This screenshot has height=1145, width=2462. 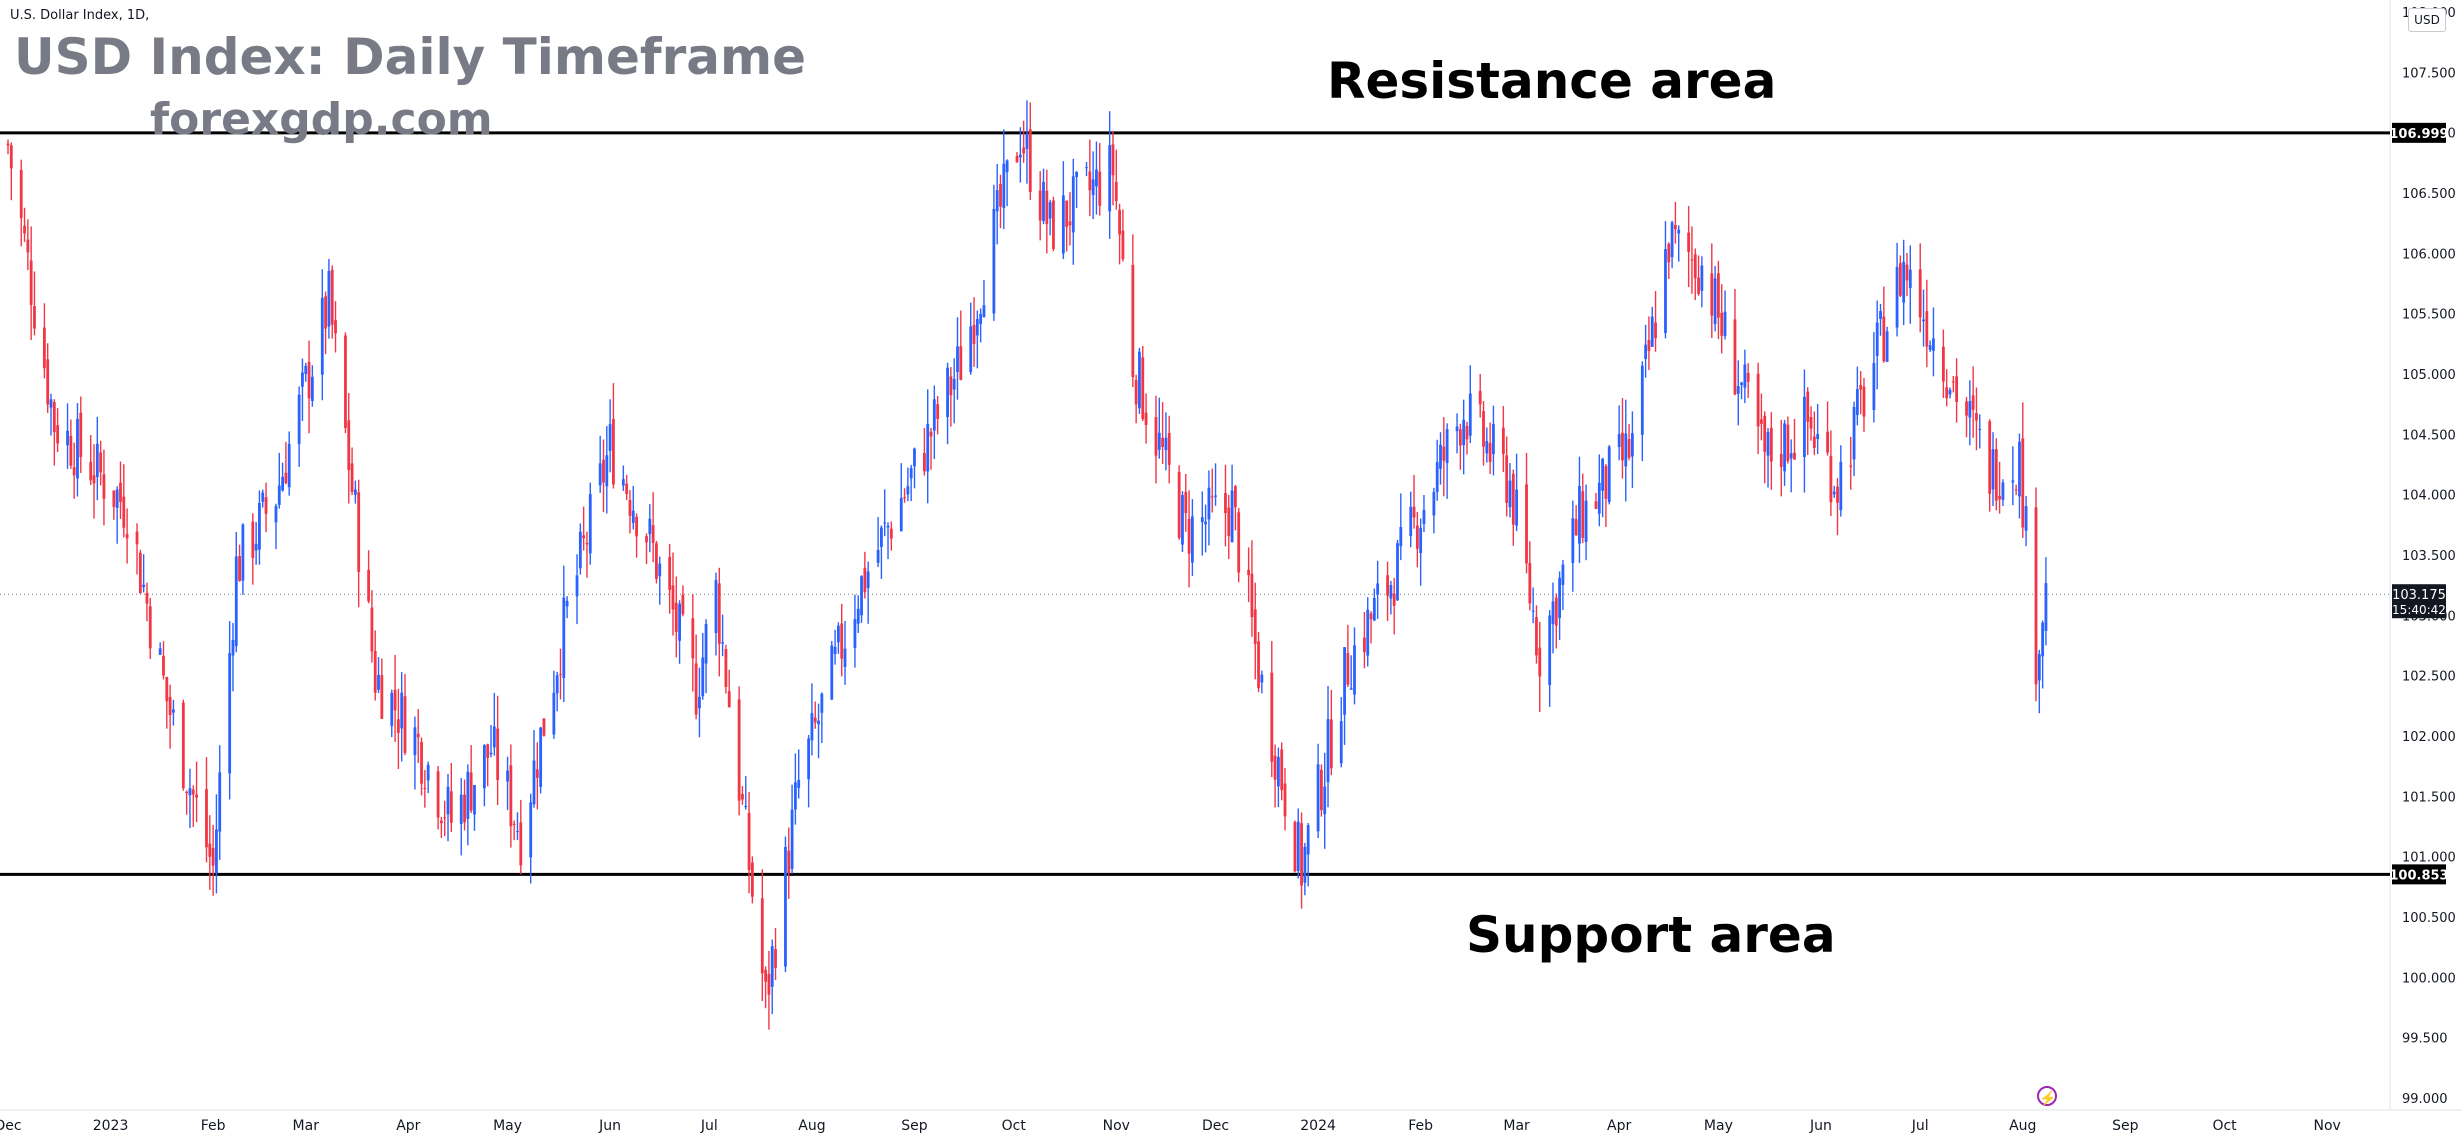 I want to click on countdown-label: 15:40:42, so click(x=2419, y=610).